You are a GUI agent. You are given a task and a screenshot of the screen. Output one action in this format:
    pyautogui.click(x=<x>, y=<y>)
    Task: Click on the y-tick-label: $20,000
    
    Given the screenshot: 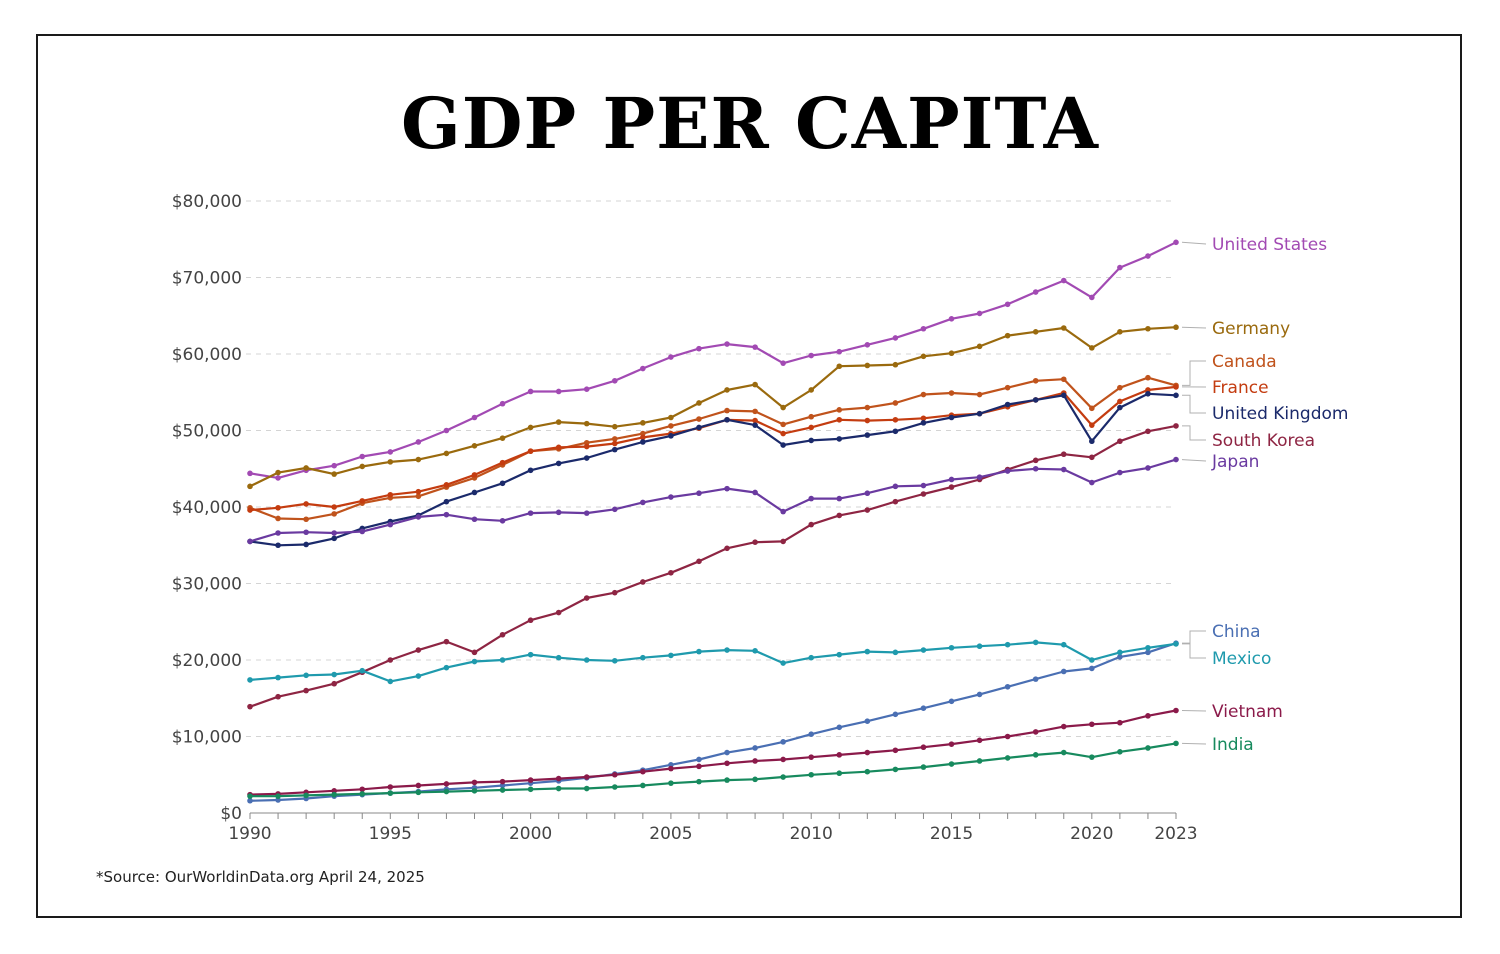 What is the action you would take?
    pyautogui.click(x=207, y=661)
    